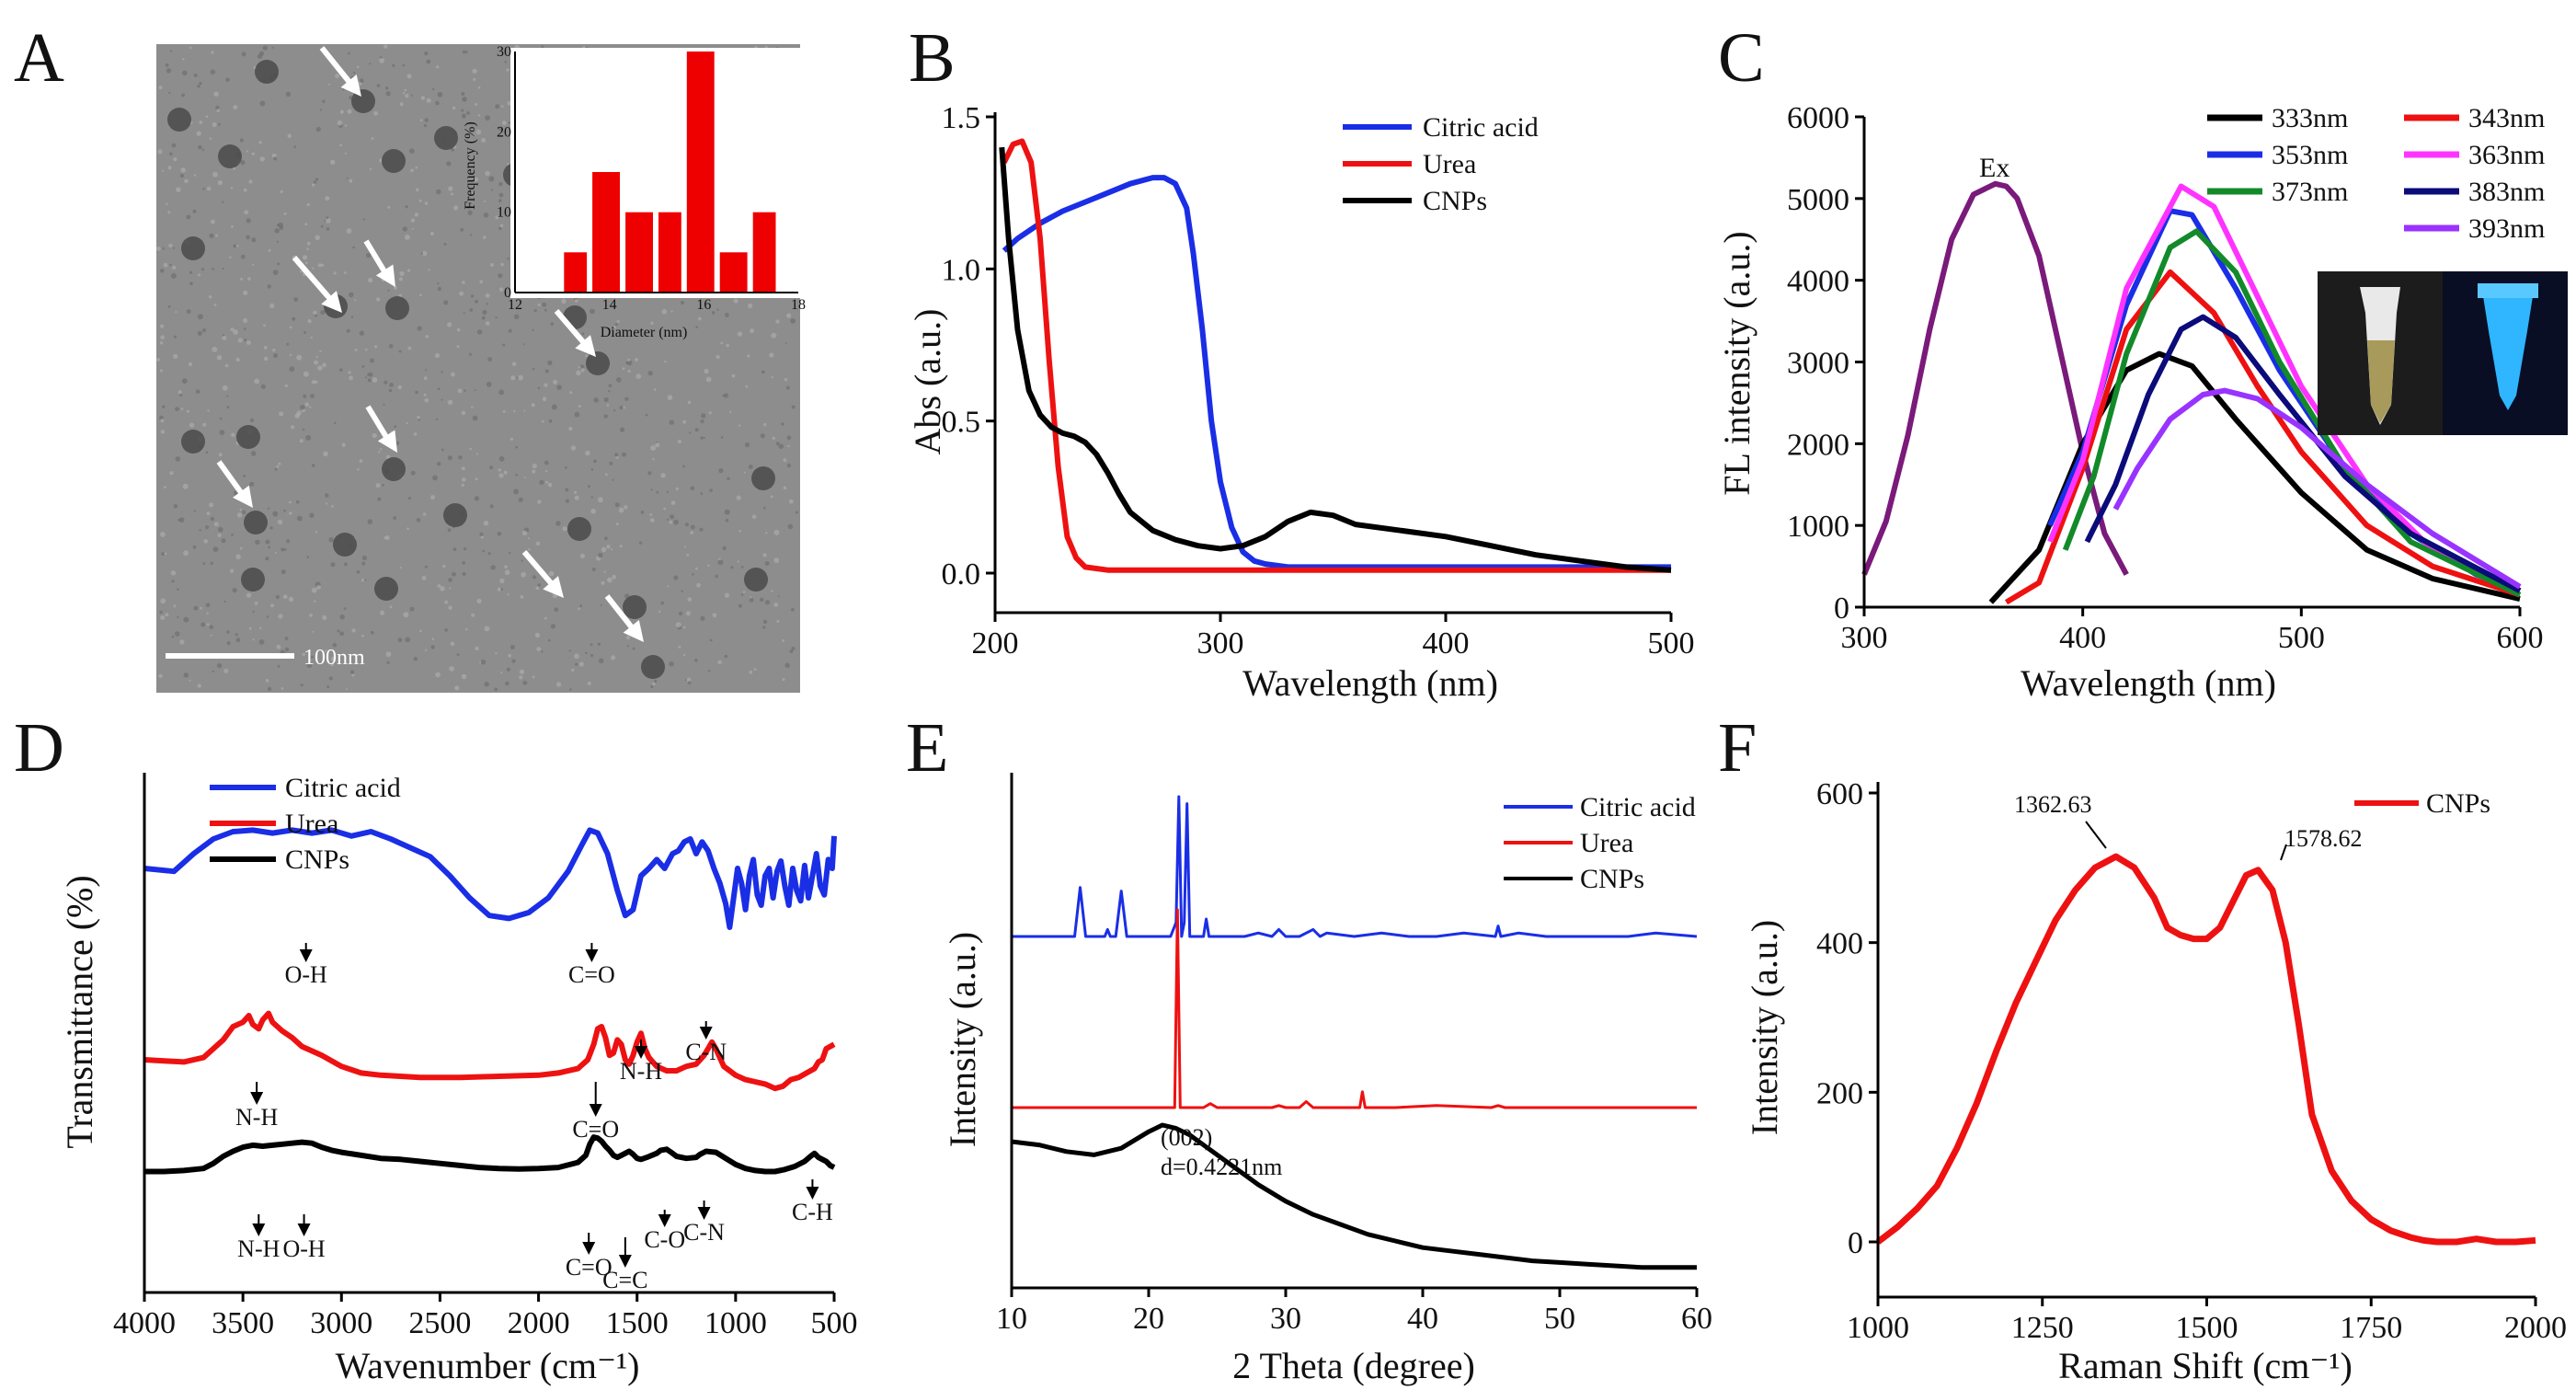  Describe the element at coordinates (637, 1323) in the screenshot. I see `plot-d-xtick-label: 1500` at that location.